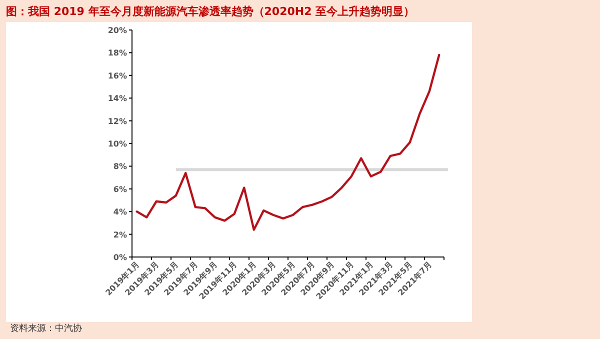 The height and width of the screenshot is (339, 600). Describe the element at coordinates (117, 144) in the screenshot. I see `y-tick-label: 10%` at that location.